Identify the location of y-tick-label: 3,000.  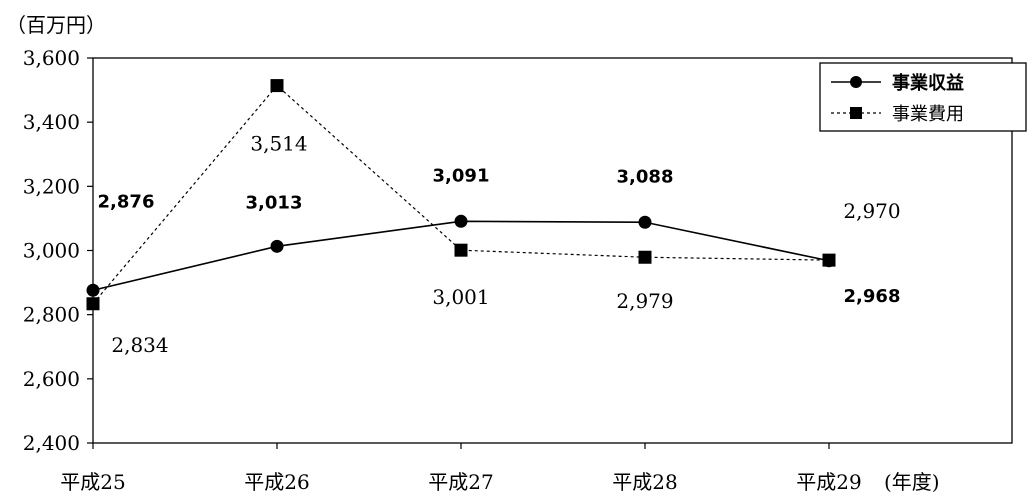
(51, 251).